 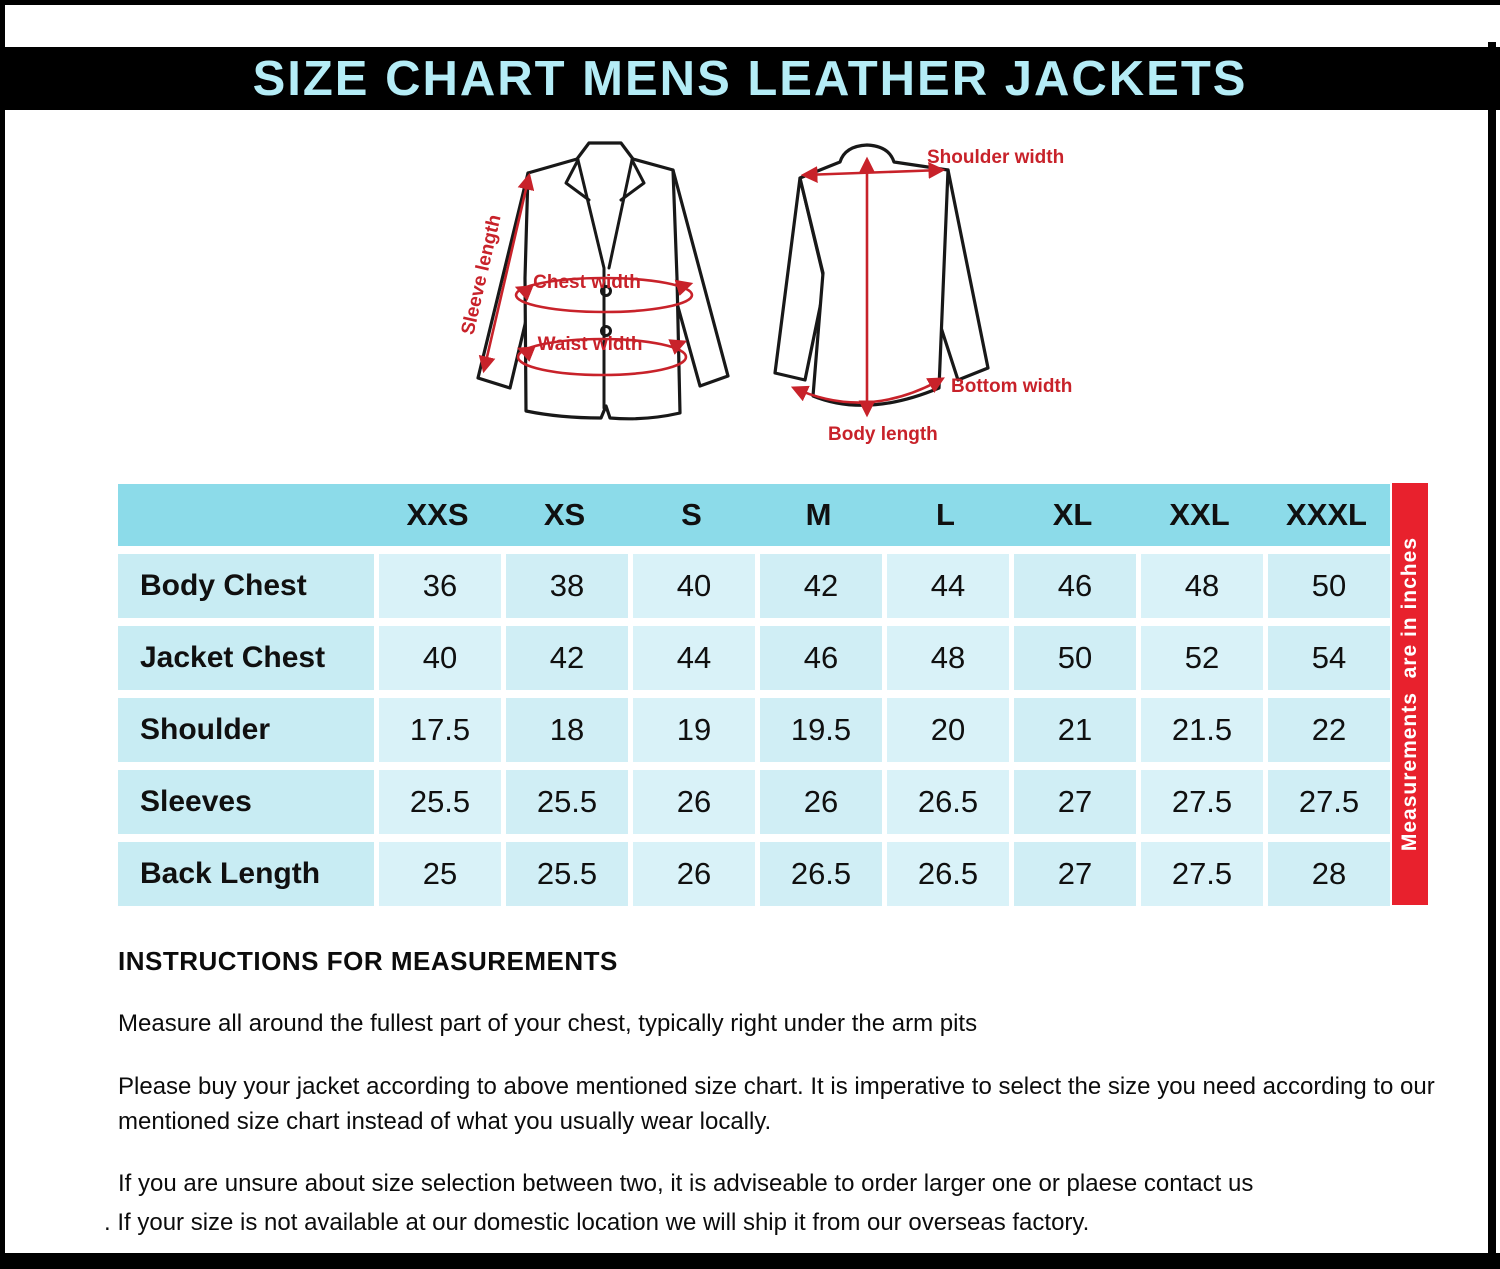 What do you see at coordinates (750, 1261) in the screenshot?
I see `frame-border-bottom` at bounding box center [750, 1261].